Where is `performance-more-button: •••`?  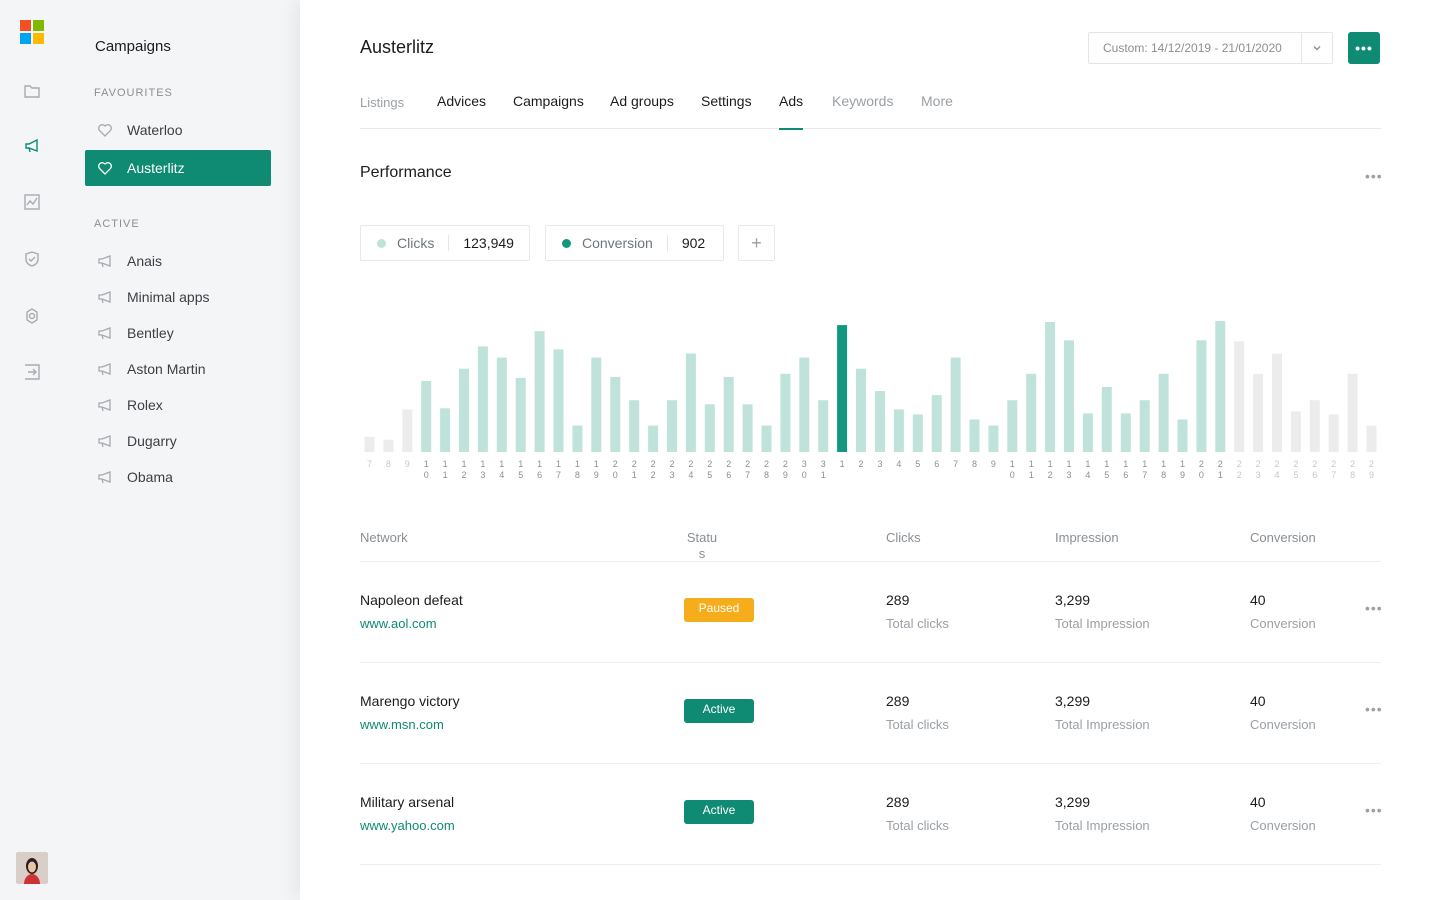
performance-more-button: ••• is located at coordinates (1374, 176).